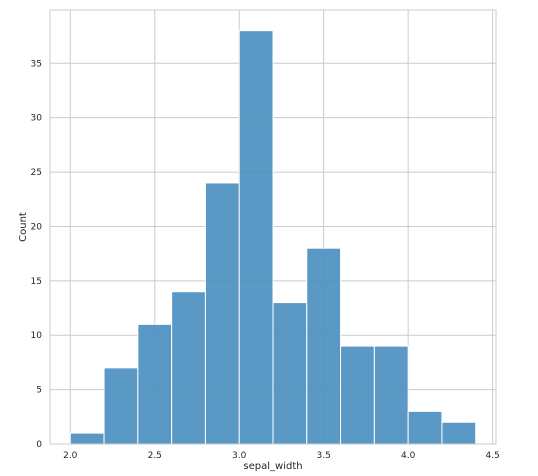  Describe the element at coordinates (36, 282) in the screenshot. I see `y-tick-label: 15` at that location.